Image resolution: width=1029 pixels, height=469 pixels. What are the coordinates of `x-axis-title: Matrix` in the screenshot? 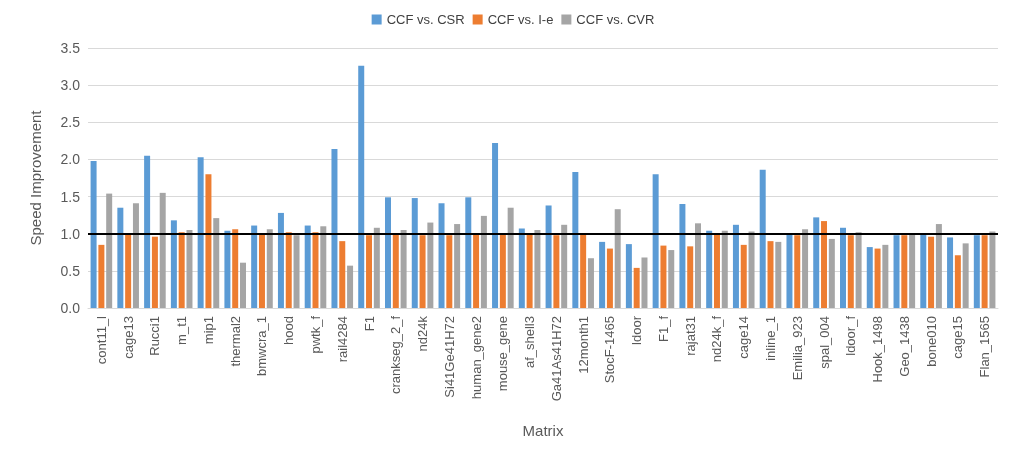 It's located at (543, 430).